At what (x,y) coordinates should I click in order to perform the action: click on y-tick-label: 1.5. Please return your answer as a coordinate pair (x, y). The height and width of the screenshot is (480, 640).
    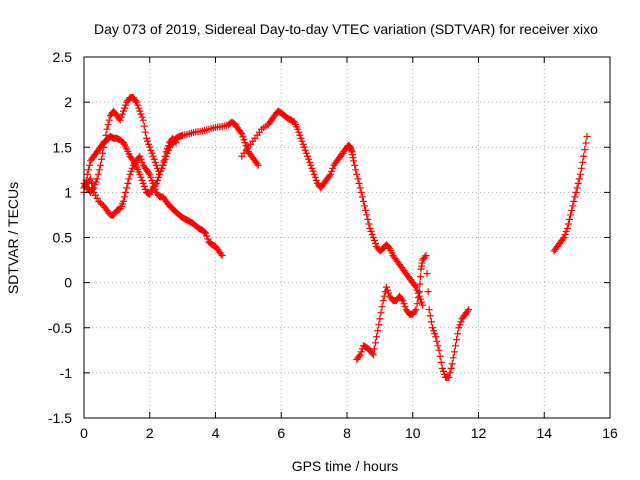
    Looking at the image, I should click on (63, 147).